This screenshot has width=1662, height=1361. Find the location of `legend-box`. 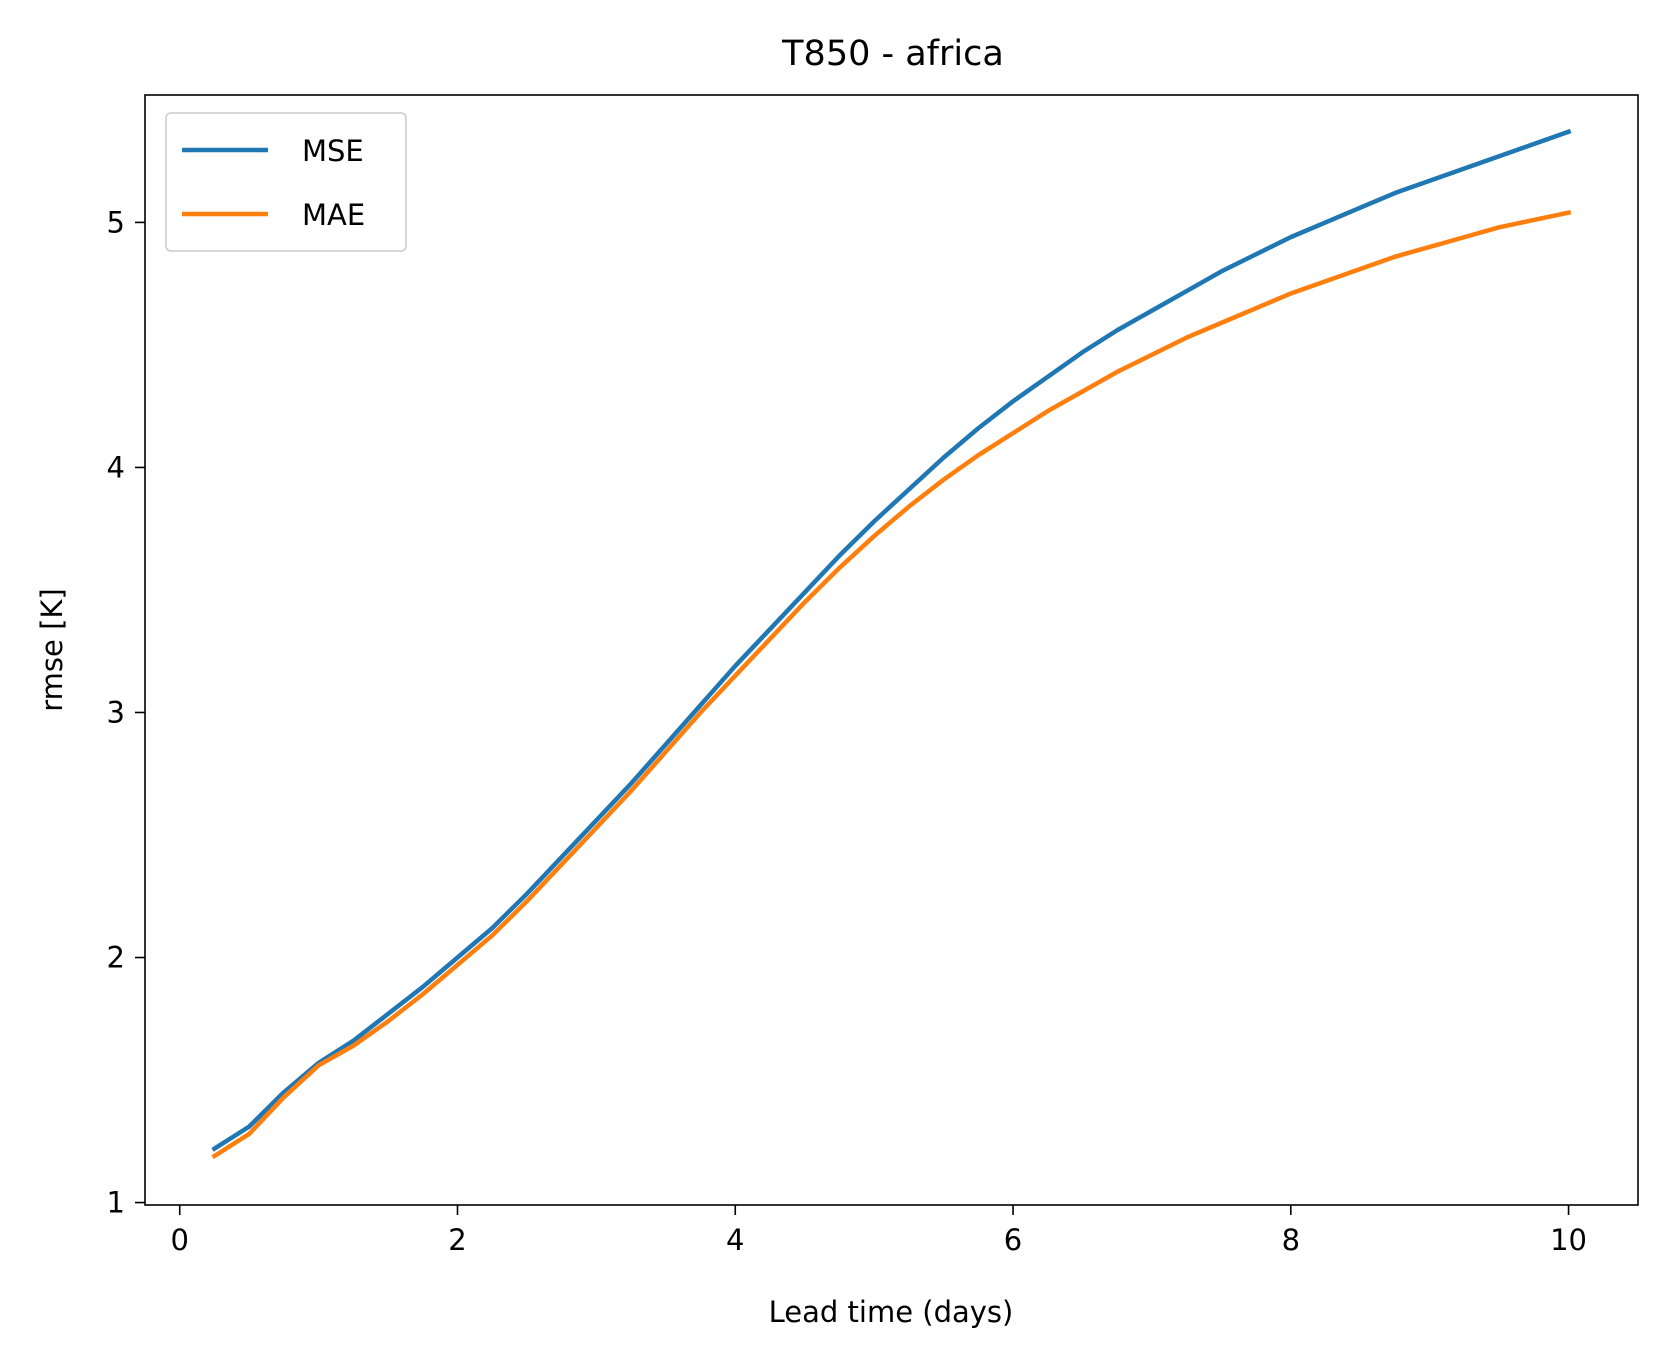

legend-box is located at coordinates (286, 182).